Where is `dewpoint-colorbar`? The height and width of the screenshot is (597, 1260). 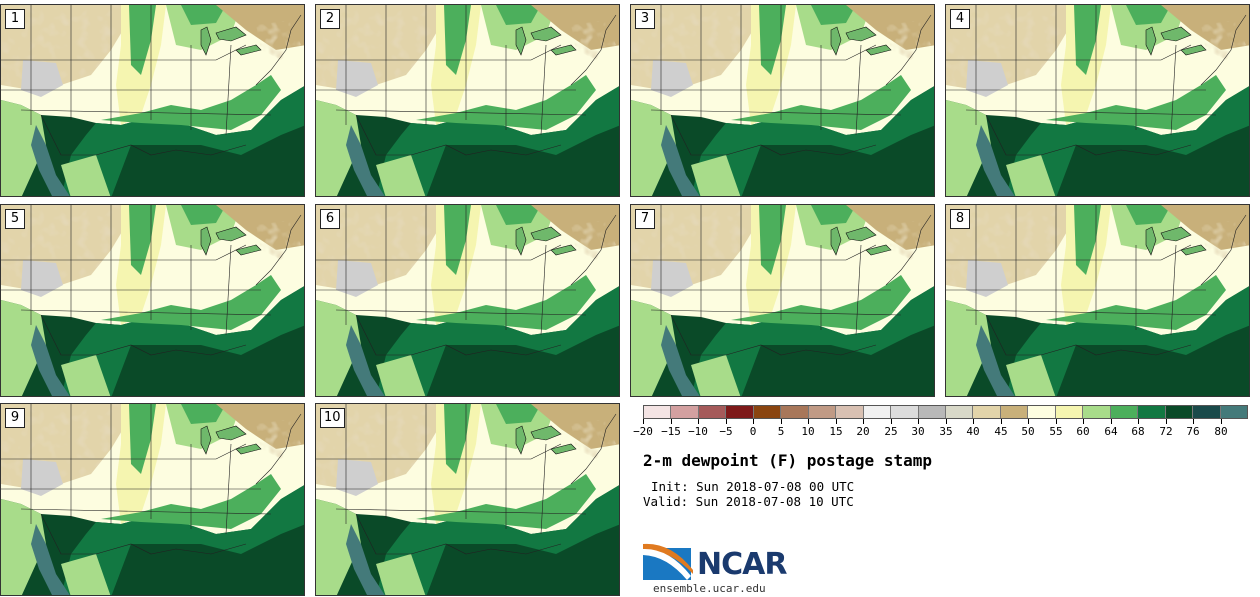 dewpoint-colorbar is located at coordinates (945, 412).